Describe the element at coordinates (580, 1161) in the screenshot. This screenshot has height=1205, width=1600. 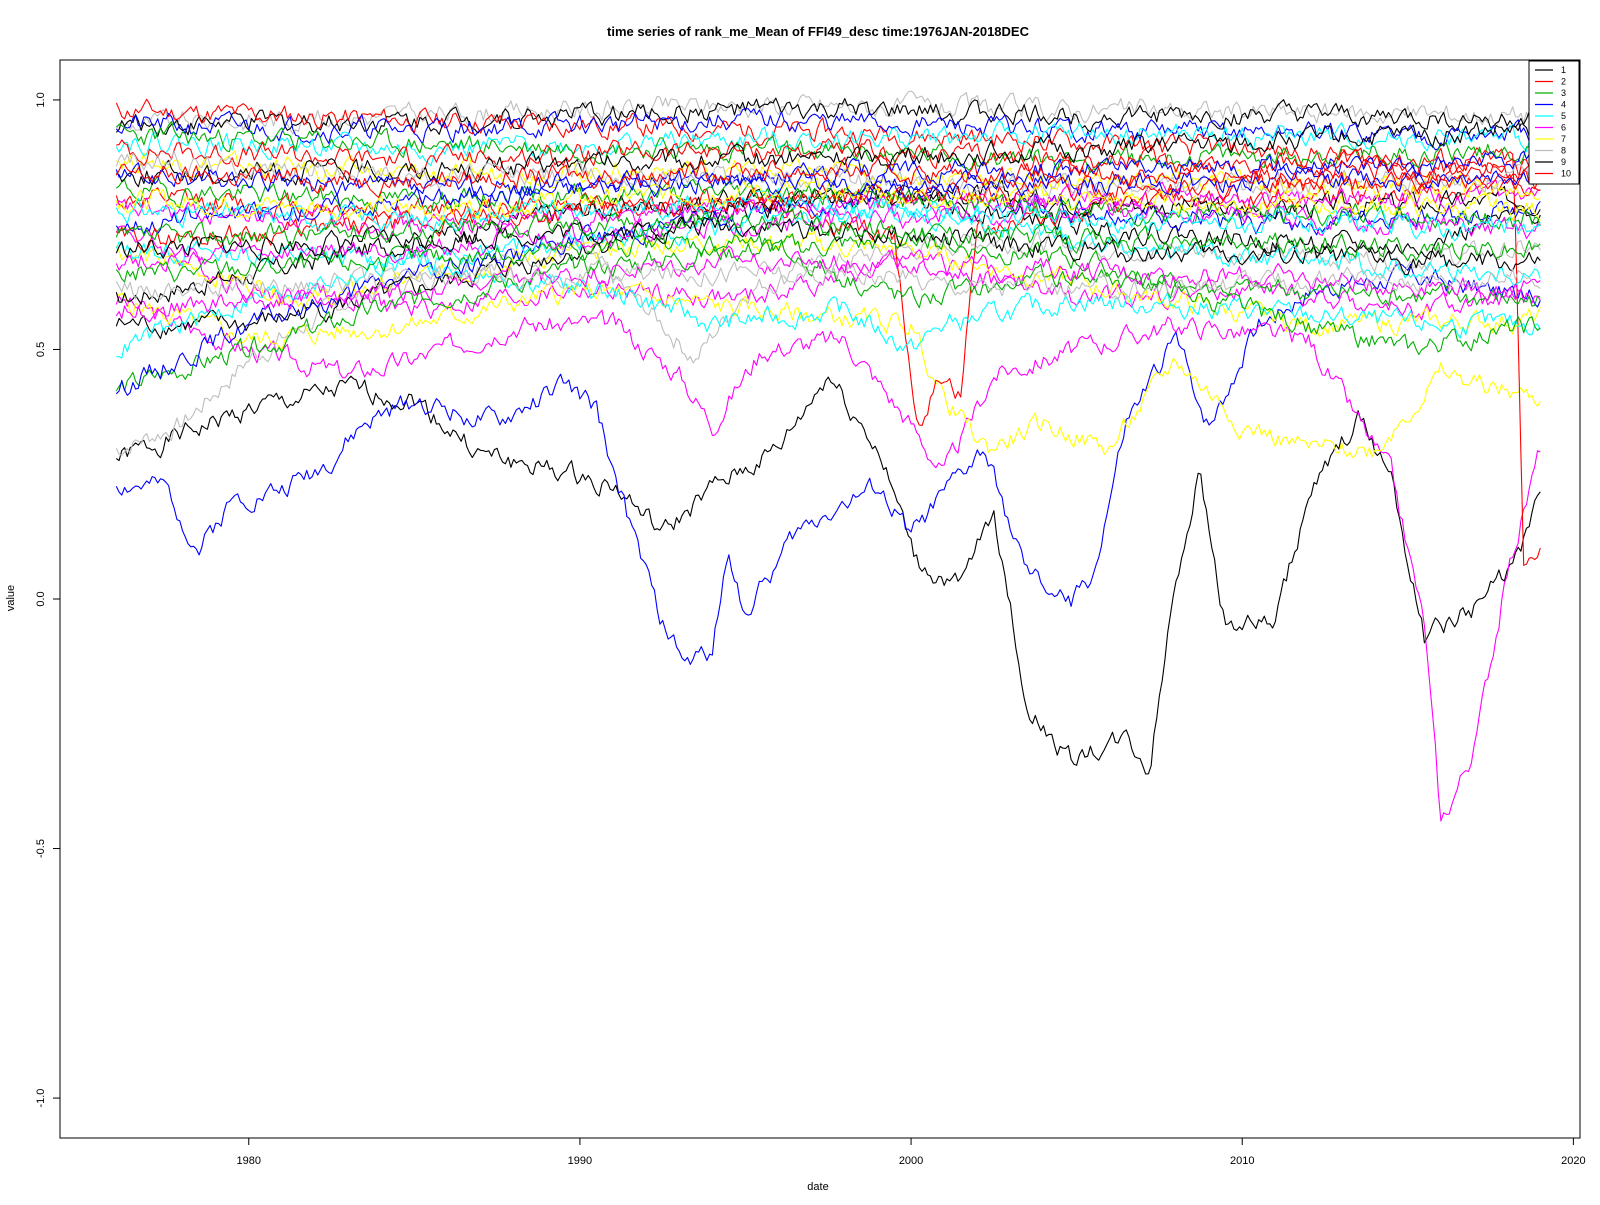
I see `x-tick-label: 1990` at that location.